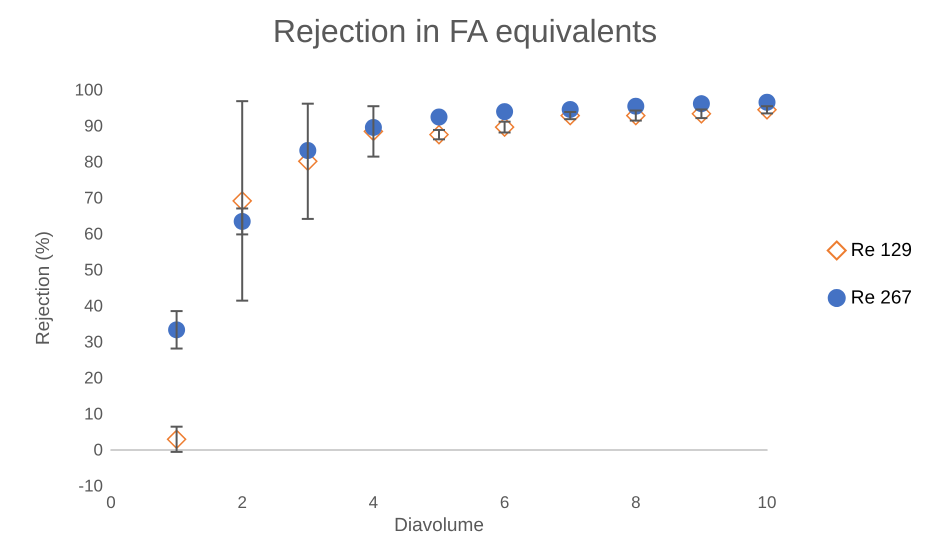 This screenshot has height=548, width=930. Describe the element at coordinates (93, 342) in the screenshot. I see `y-tick-label: 30` at that location.